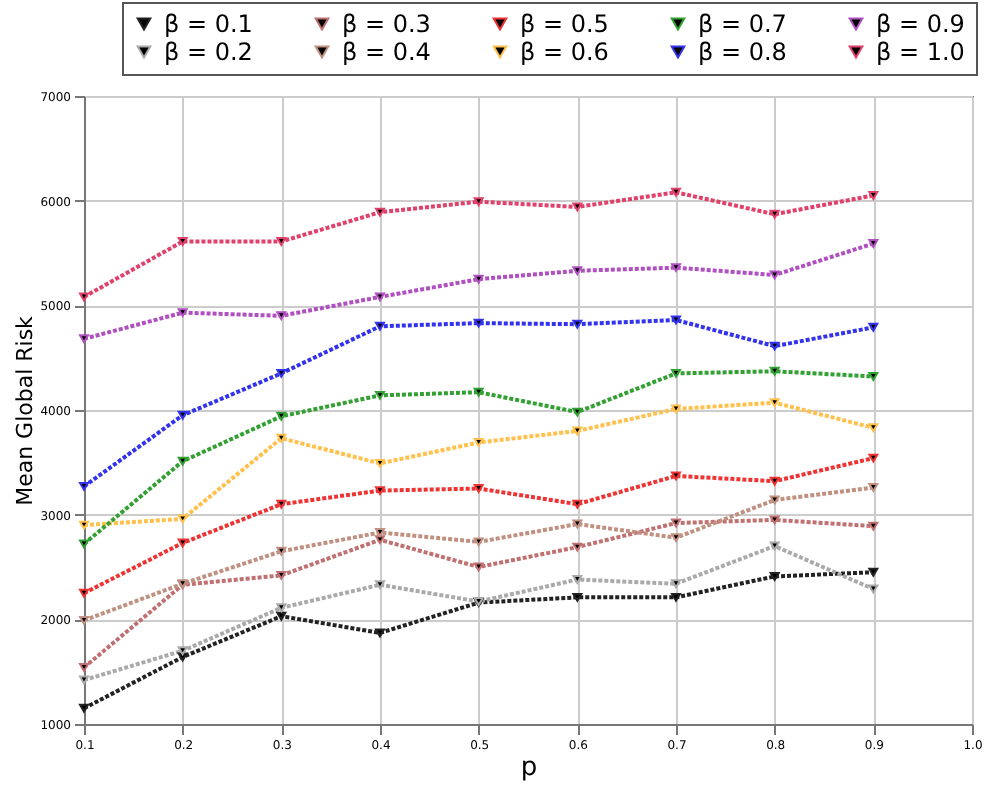 This screenshot has width=984, height=794. What do you see at coordinates (742, 24) in the screenshot?
I see `legend-label: β = 0.7` at bounding box center [742, 24].